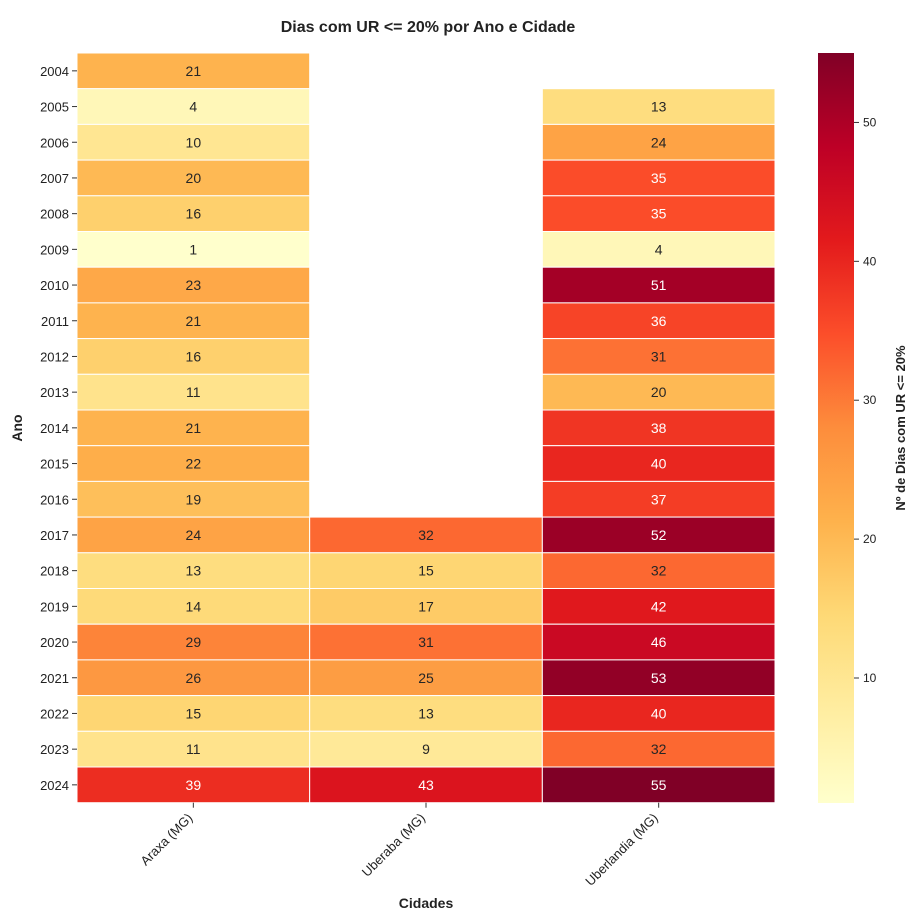  Describe the element at coordinates (659, 321) in the screenshot. I see `cell-value-label: 36` at that location.